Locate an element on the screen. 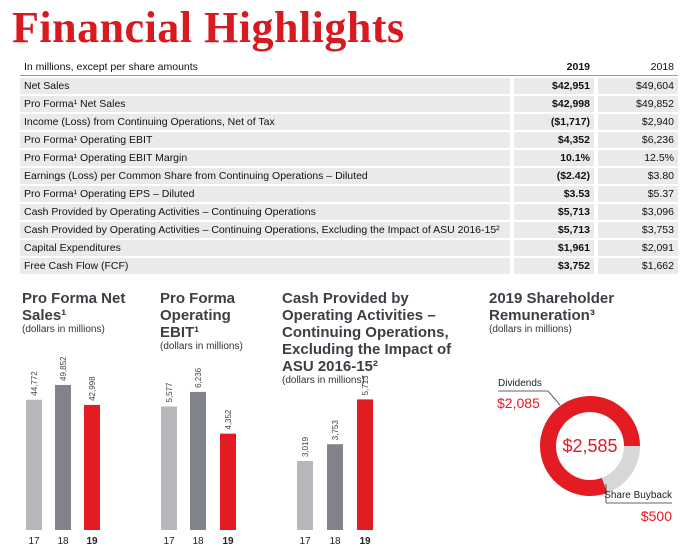 Image resolution: width=698 pixels, height=552 pixels. value-label: $500 is located at coordinates (656, 516).